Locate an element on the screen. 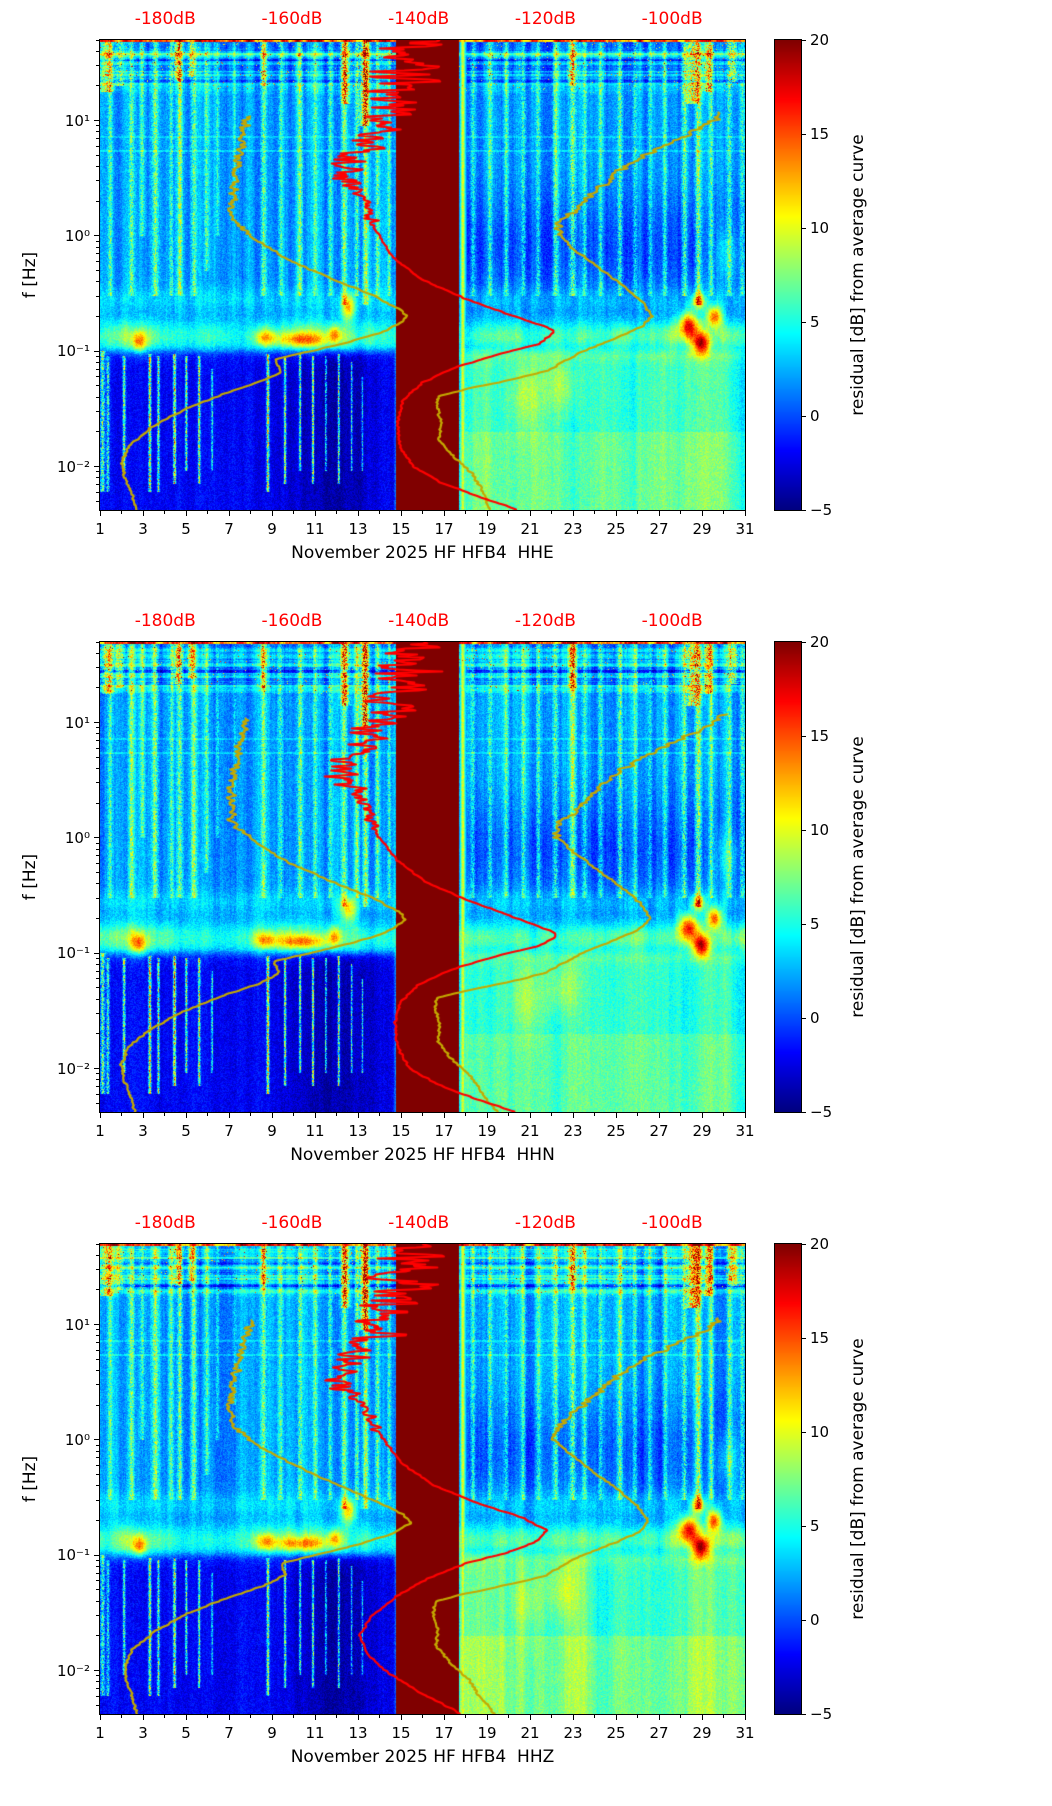 This screenshot has width=1052, height=1806. colorbar-tick-label: 10 is located at coordinates (820, 830).